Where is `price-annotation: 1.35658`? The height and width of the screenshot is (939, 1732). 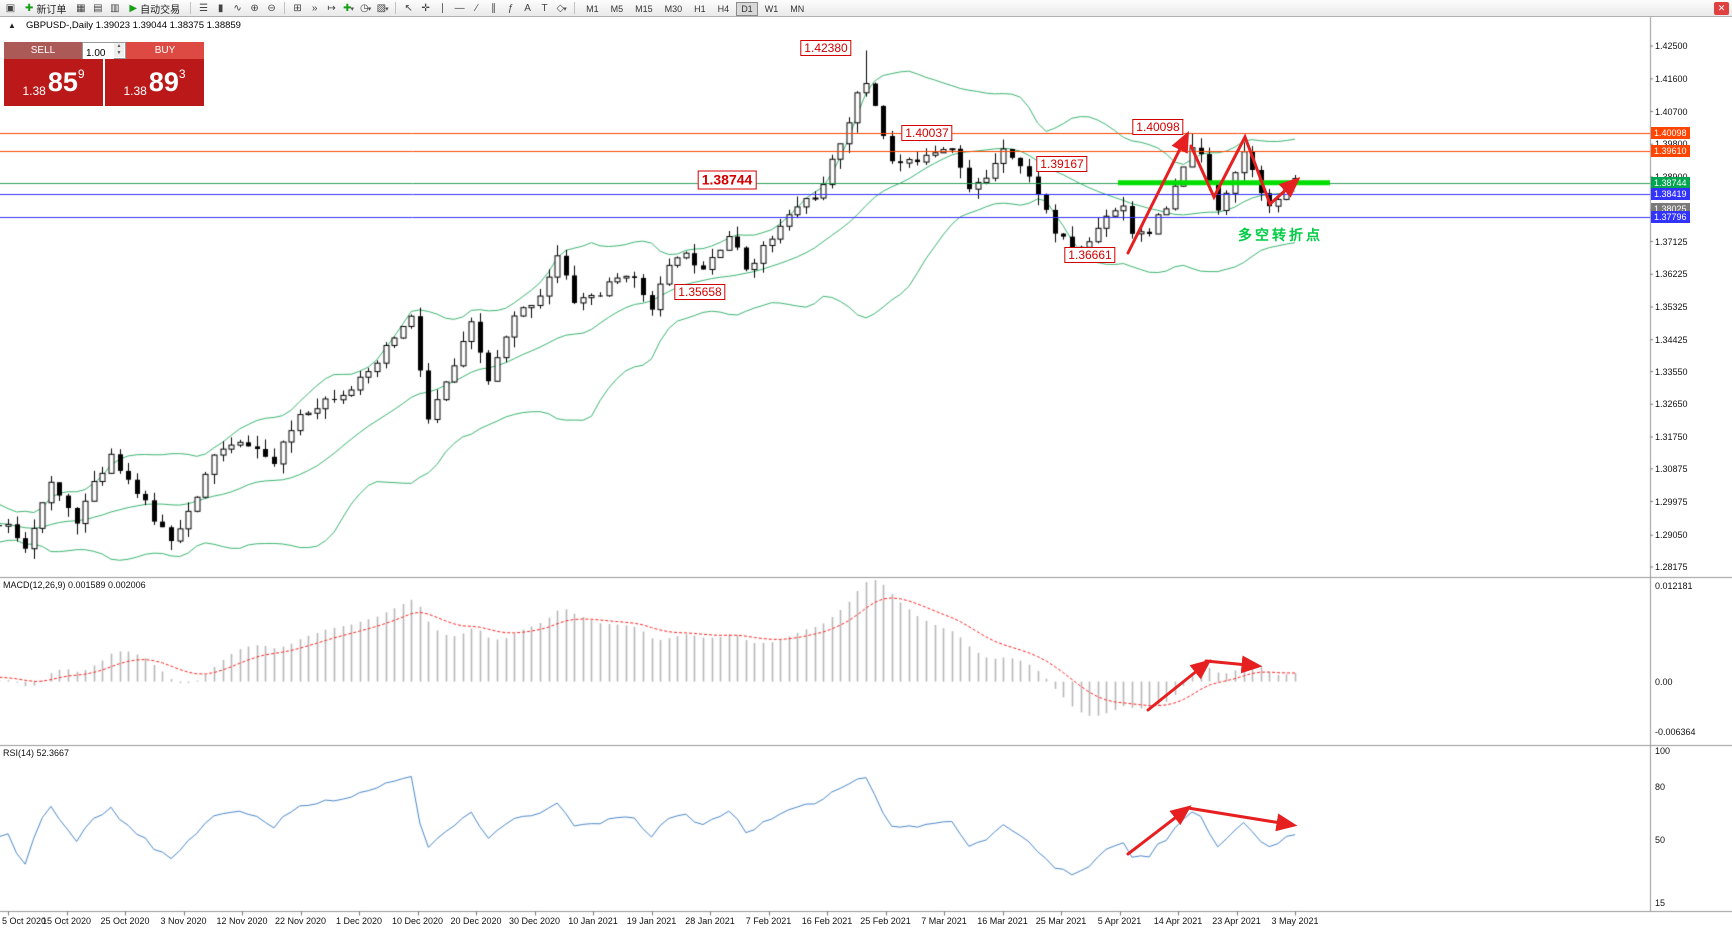
price-annotation: 1.35658 is located at coordinates (700, 292).